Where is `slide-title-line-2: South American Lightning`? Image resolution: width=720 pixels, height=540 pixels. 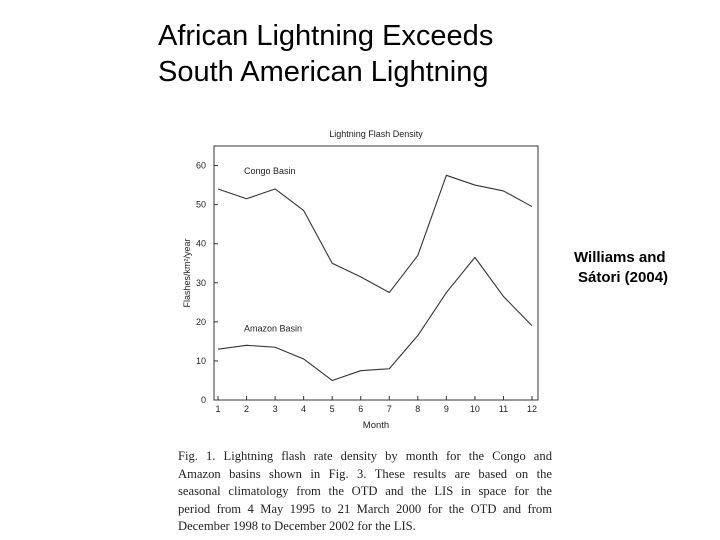
slide-title-line-2: South American Lightning is located at coordinates (323, 72).